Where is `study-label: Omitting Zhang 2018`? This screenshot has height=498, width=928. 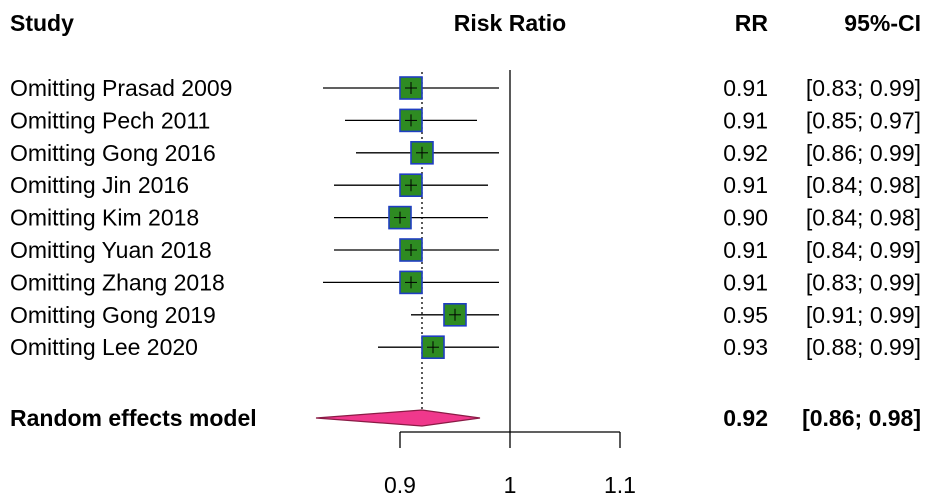 study-label: Omitting Zhang 2018 is located at coordinates (117, 282).